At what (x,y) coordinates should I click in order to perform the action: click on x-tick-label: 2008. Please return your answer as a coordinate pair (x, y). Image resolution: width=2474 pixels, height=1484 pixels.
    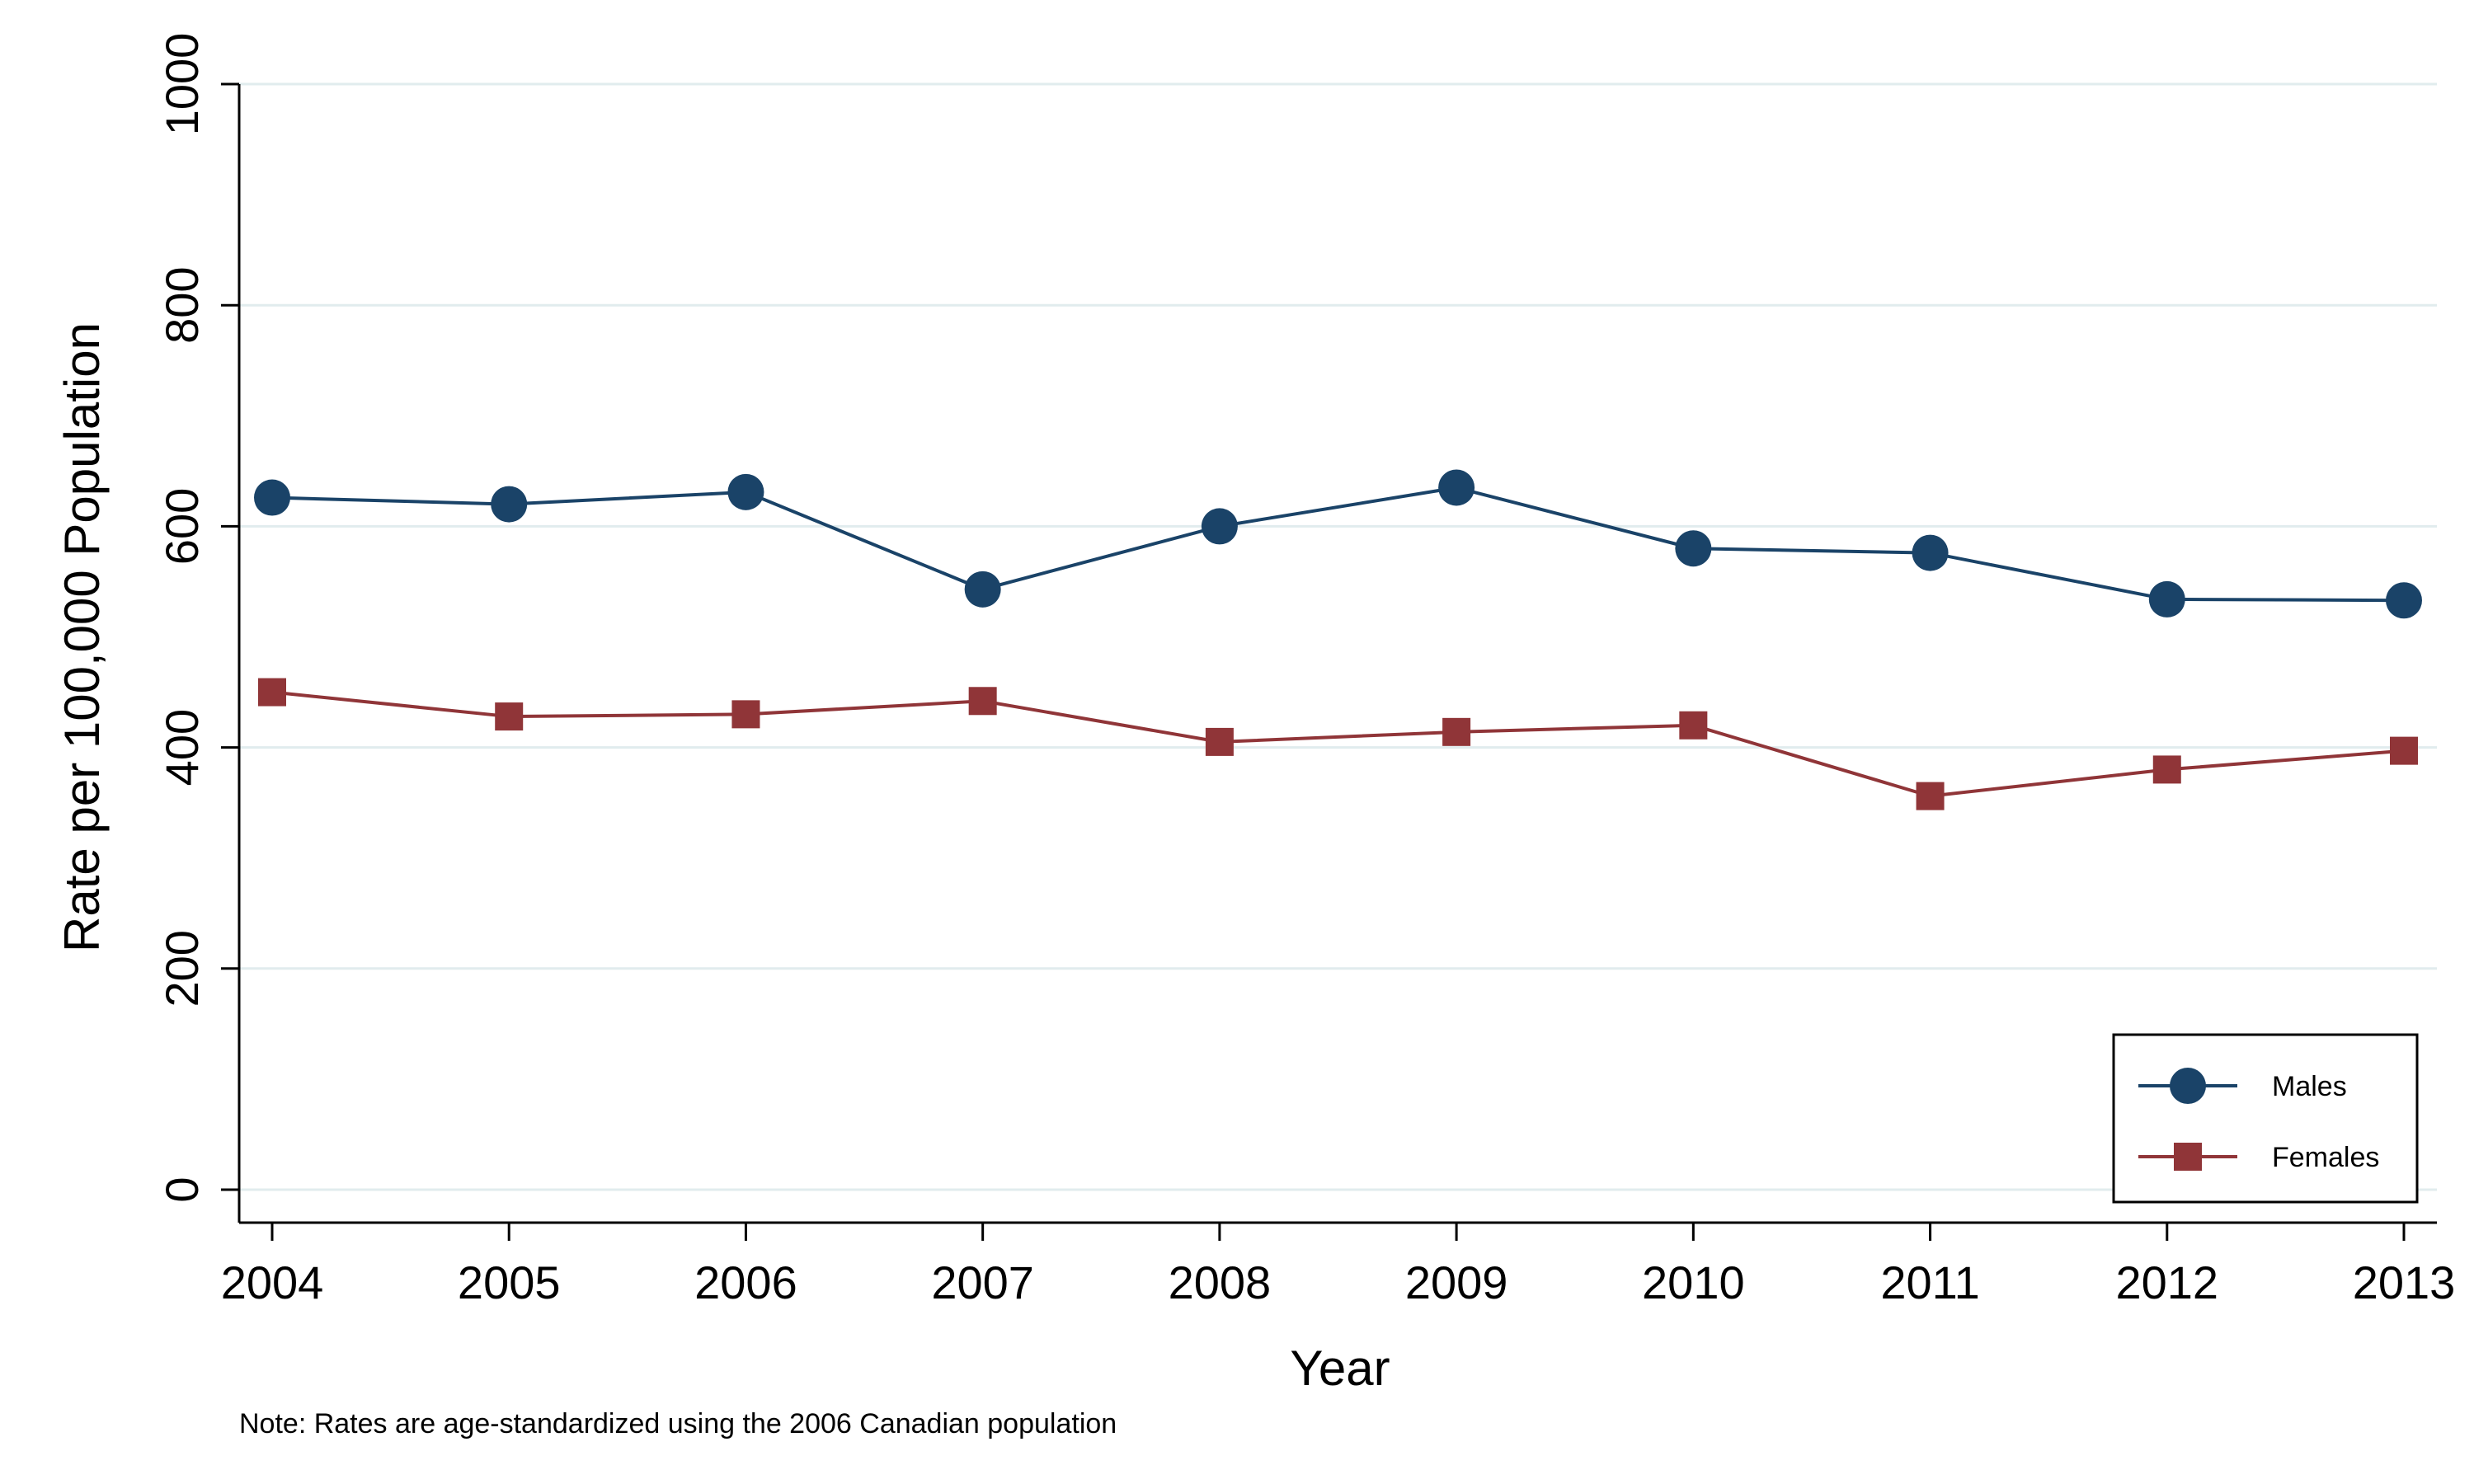
    Looking at the image, I should click on (1220, 1282).